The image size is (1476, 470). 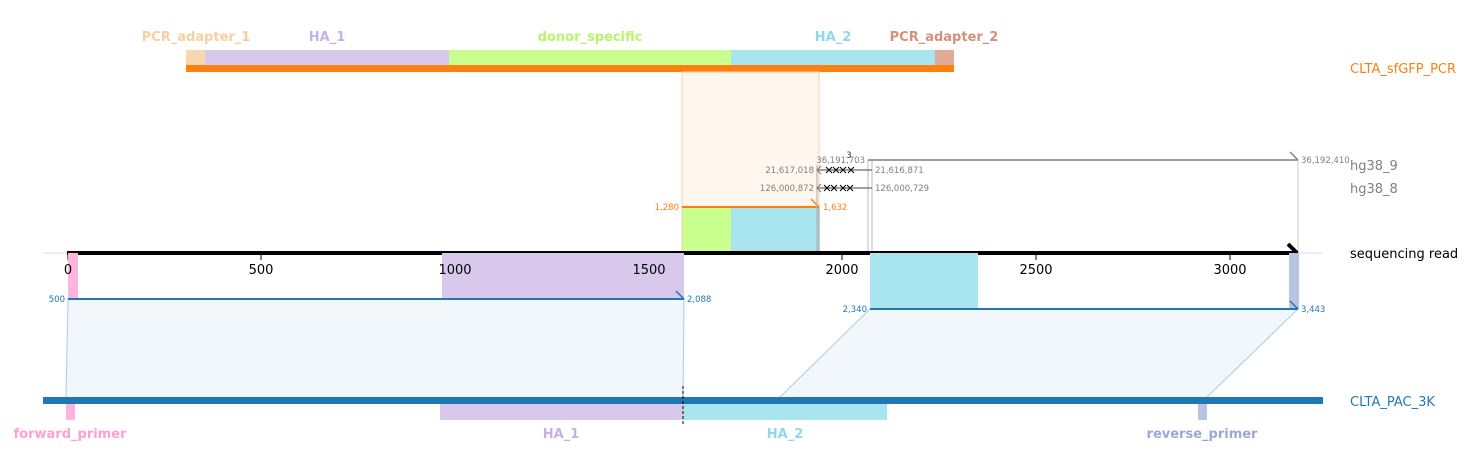 What do you see at coordinates (833, 37) in the screenshot?
I see `feature-label-ha-2: HA_2` at bounding box center [833, 37].